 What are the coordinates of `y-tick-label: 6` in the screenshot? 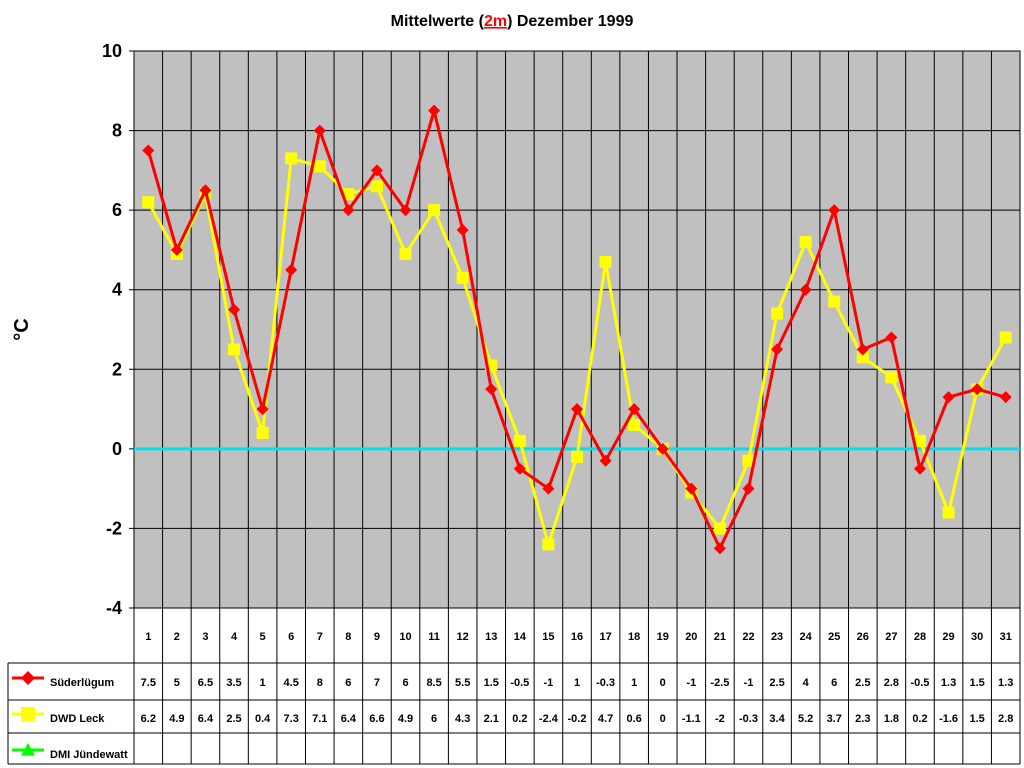 It's located at (117, 210).